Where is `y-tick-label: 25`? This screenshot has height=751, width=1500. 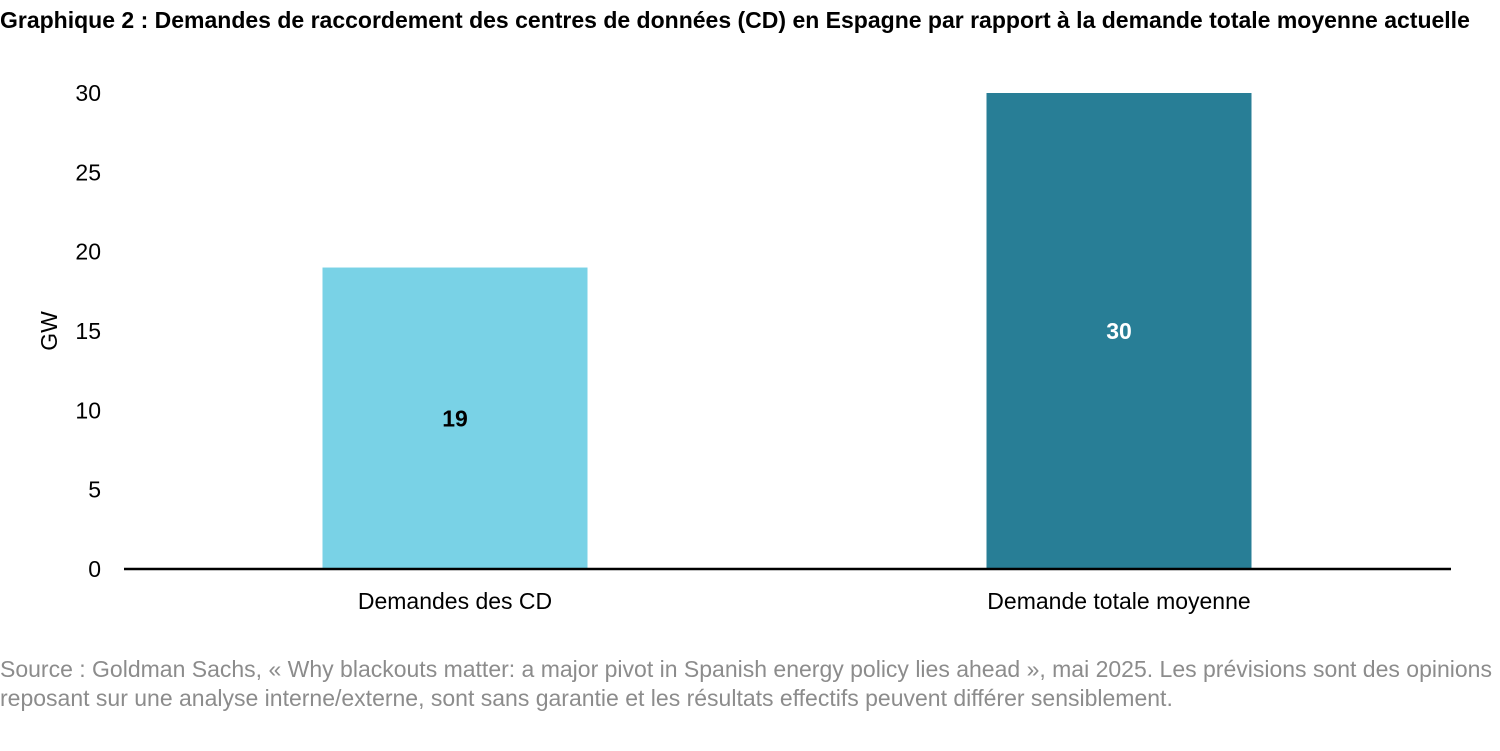
y-tick-label: 25 is located at coordinates (88, 172).